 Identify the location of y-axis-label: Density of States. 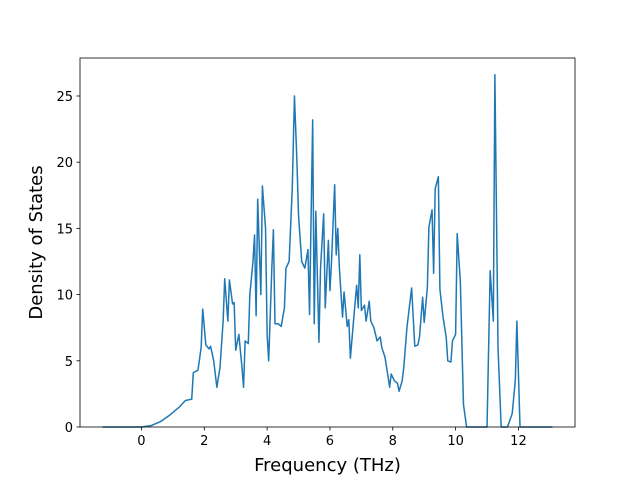
(36, 242).